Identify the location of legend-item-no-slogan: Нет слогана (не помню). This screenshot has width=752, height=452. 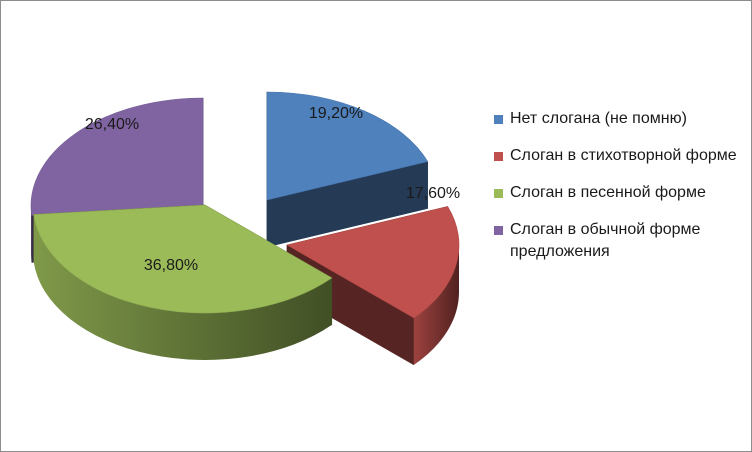
(620, 119).